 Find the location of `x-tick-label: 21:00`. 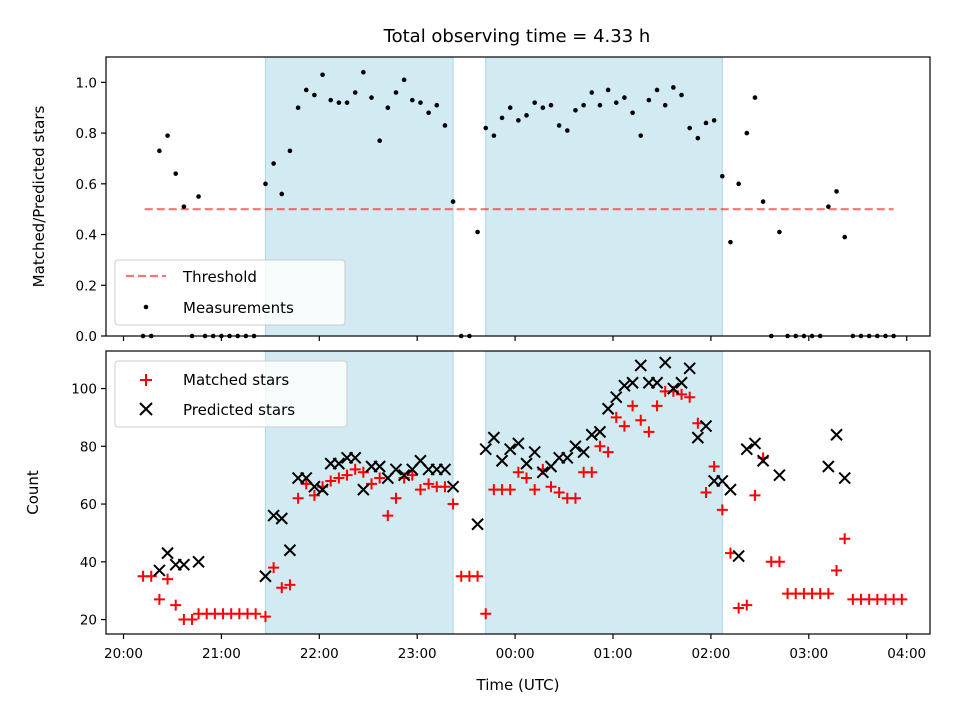

x-tick-label: 21:00 is located at coordinates (221, 654).